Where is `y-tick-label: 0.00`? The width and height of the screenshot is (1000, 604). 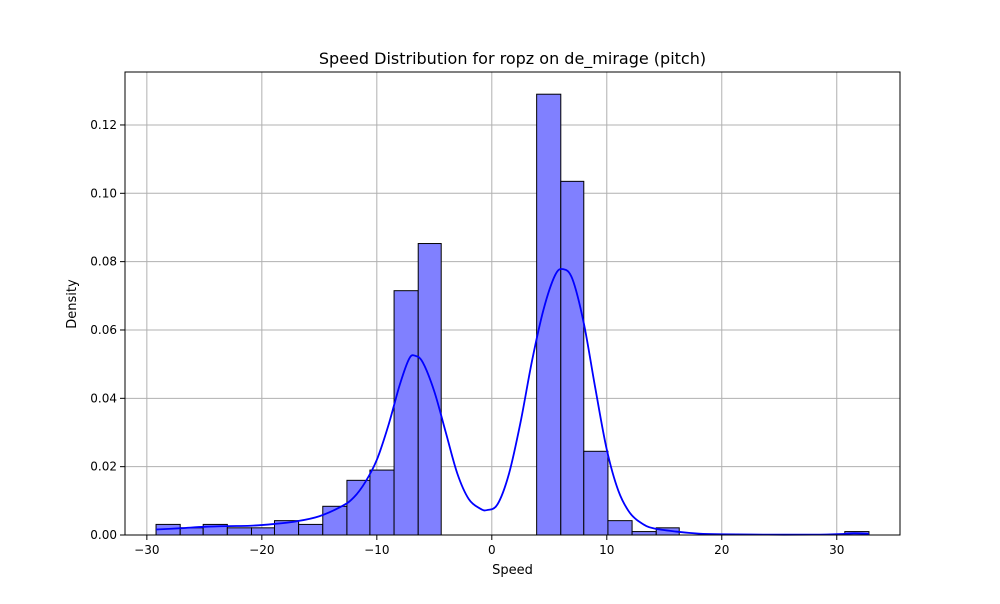 y-tick-label: 0.00 is located at coordinates (103, 535).